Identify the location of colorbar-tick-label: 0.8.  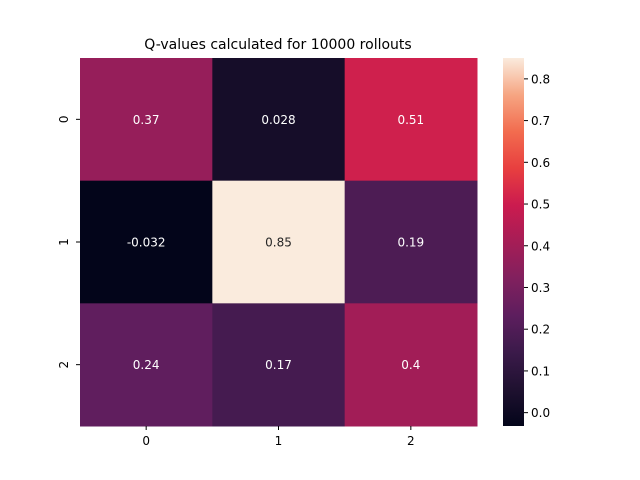
(540, 79).